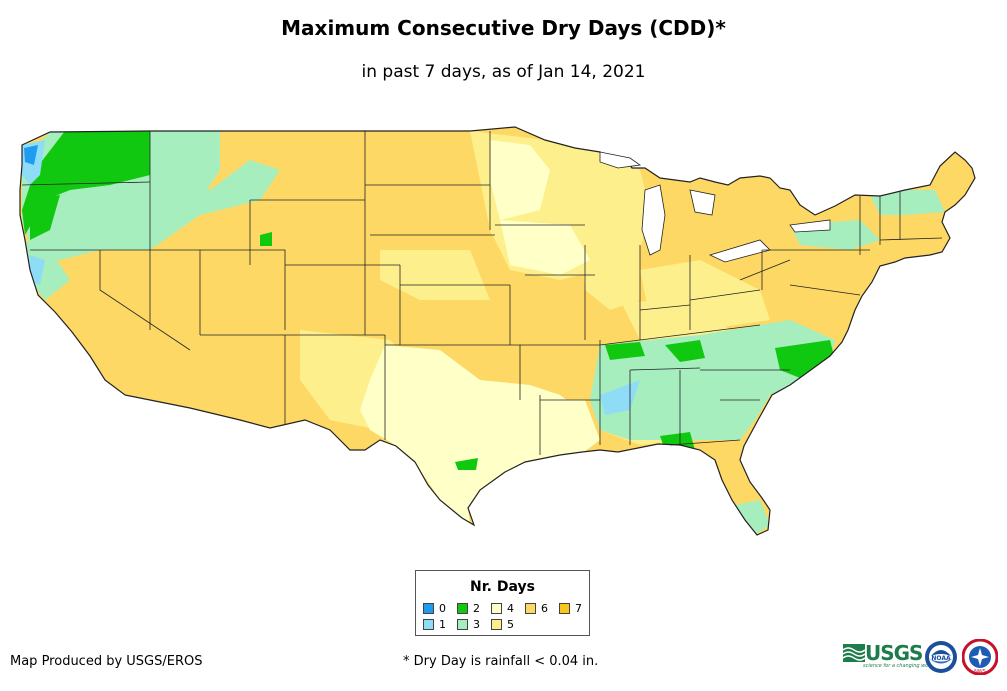 This screenshot has width=1007, height=691. What do you see at coordinates (503, 28) in the screenshot?
I see `map-title: Maximum Consecutive Dry Days (CDD)*` at bounding box center [503, 28].